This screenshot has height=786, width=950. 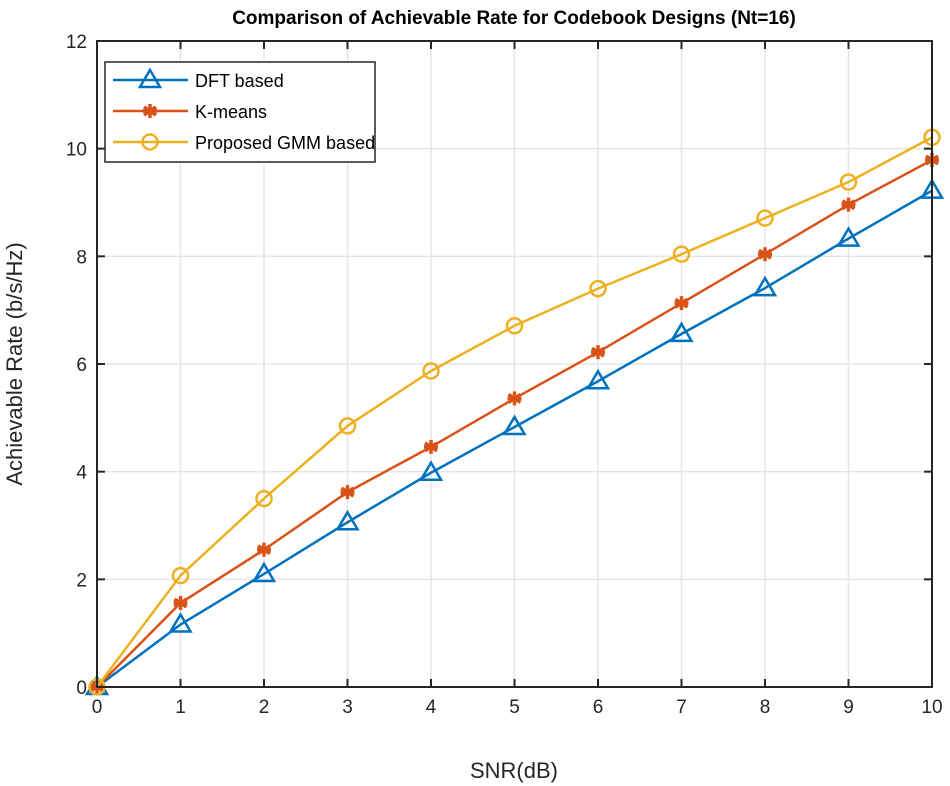 I want to click on y-tick-label: 0, so click(x=81, y=688).